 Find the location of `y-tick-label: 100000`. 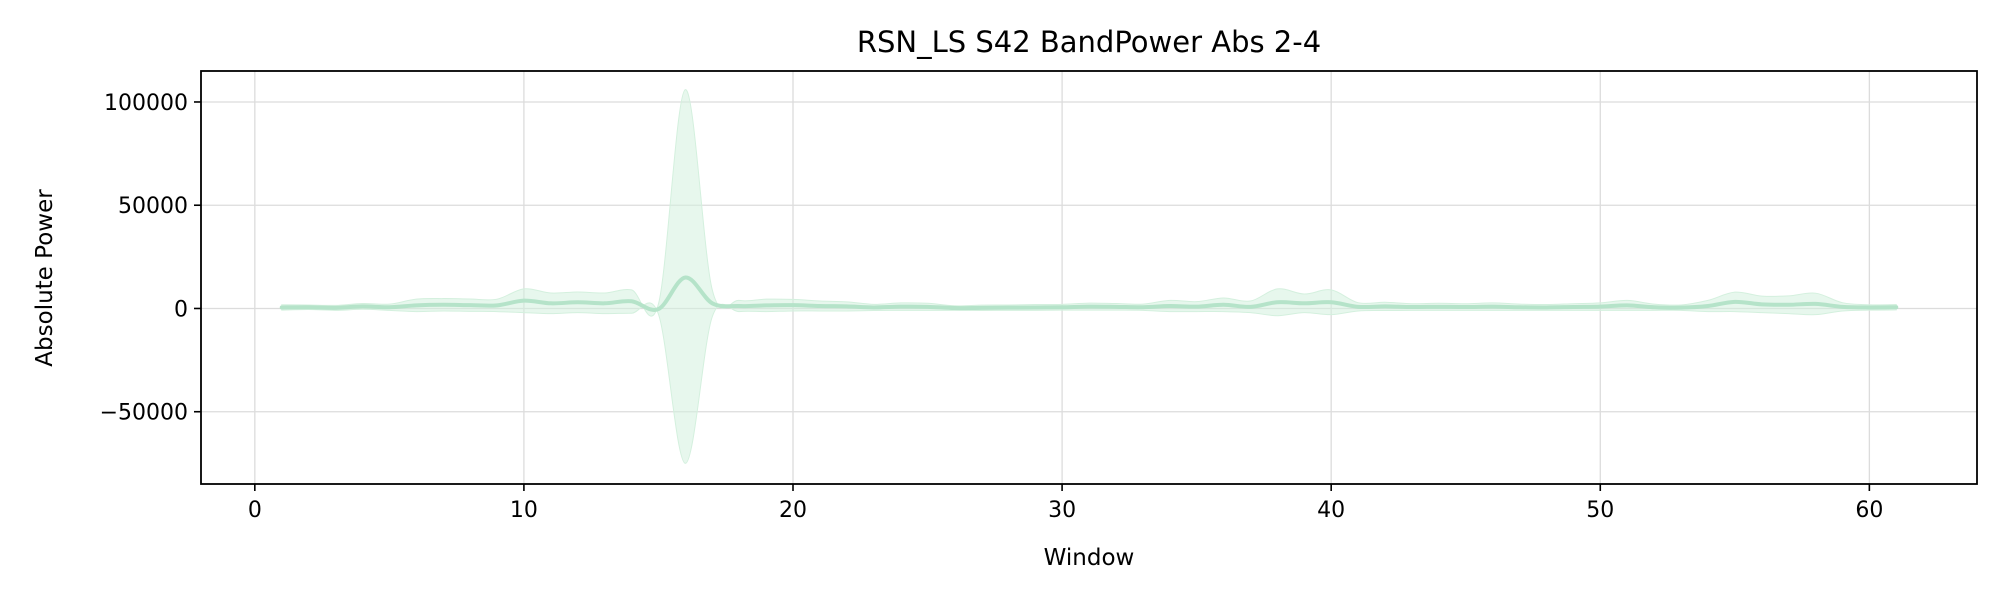

y-tick-label: 100000 is located at coordinates (146, 103).